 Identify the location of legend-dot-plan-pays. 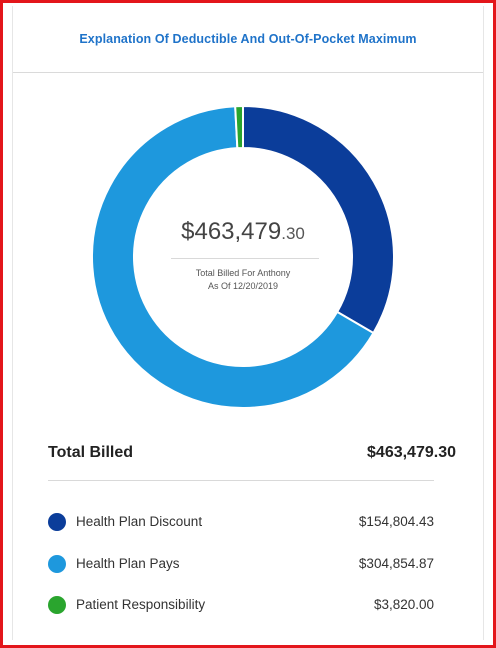
(57, 564).